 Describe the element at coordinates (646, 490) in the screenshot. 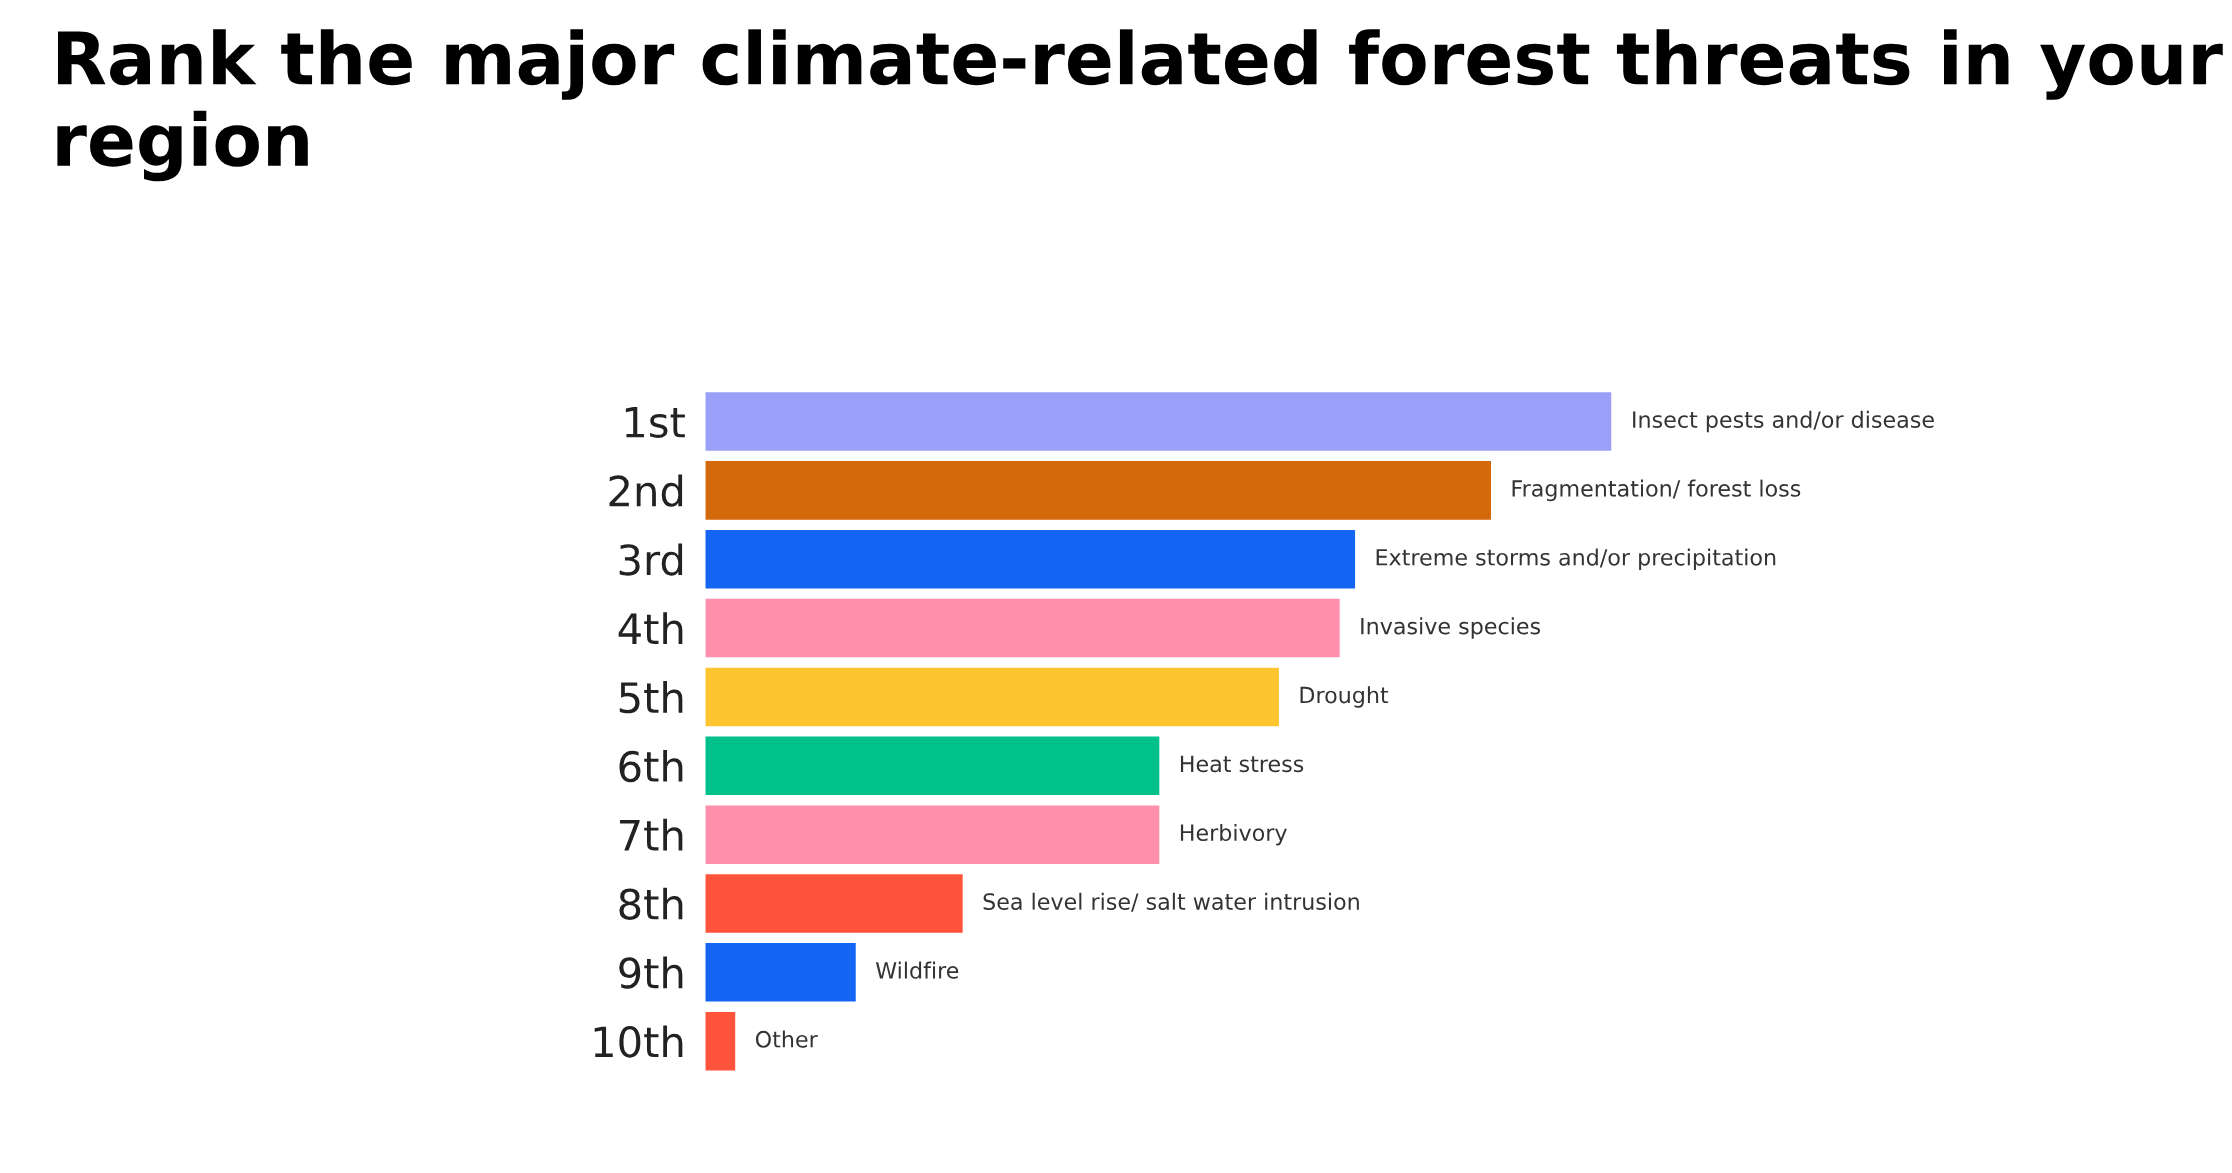

I see `y-tick-label: 2nd` at that location.